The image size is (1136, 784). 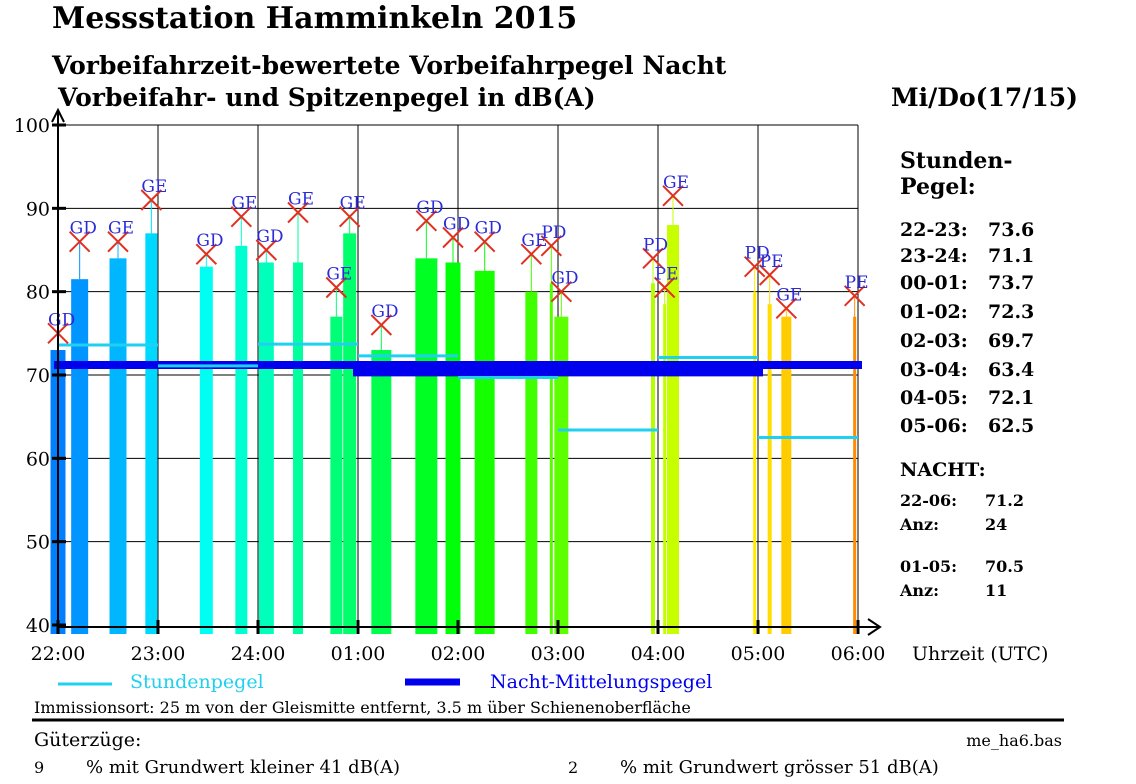 I want to click on x-tick-label: 02:00, so click(x=458, y=654).